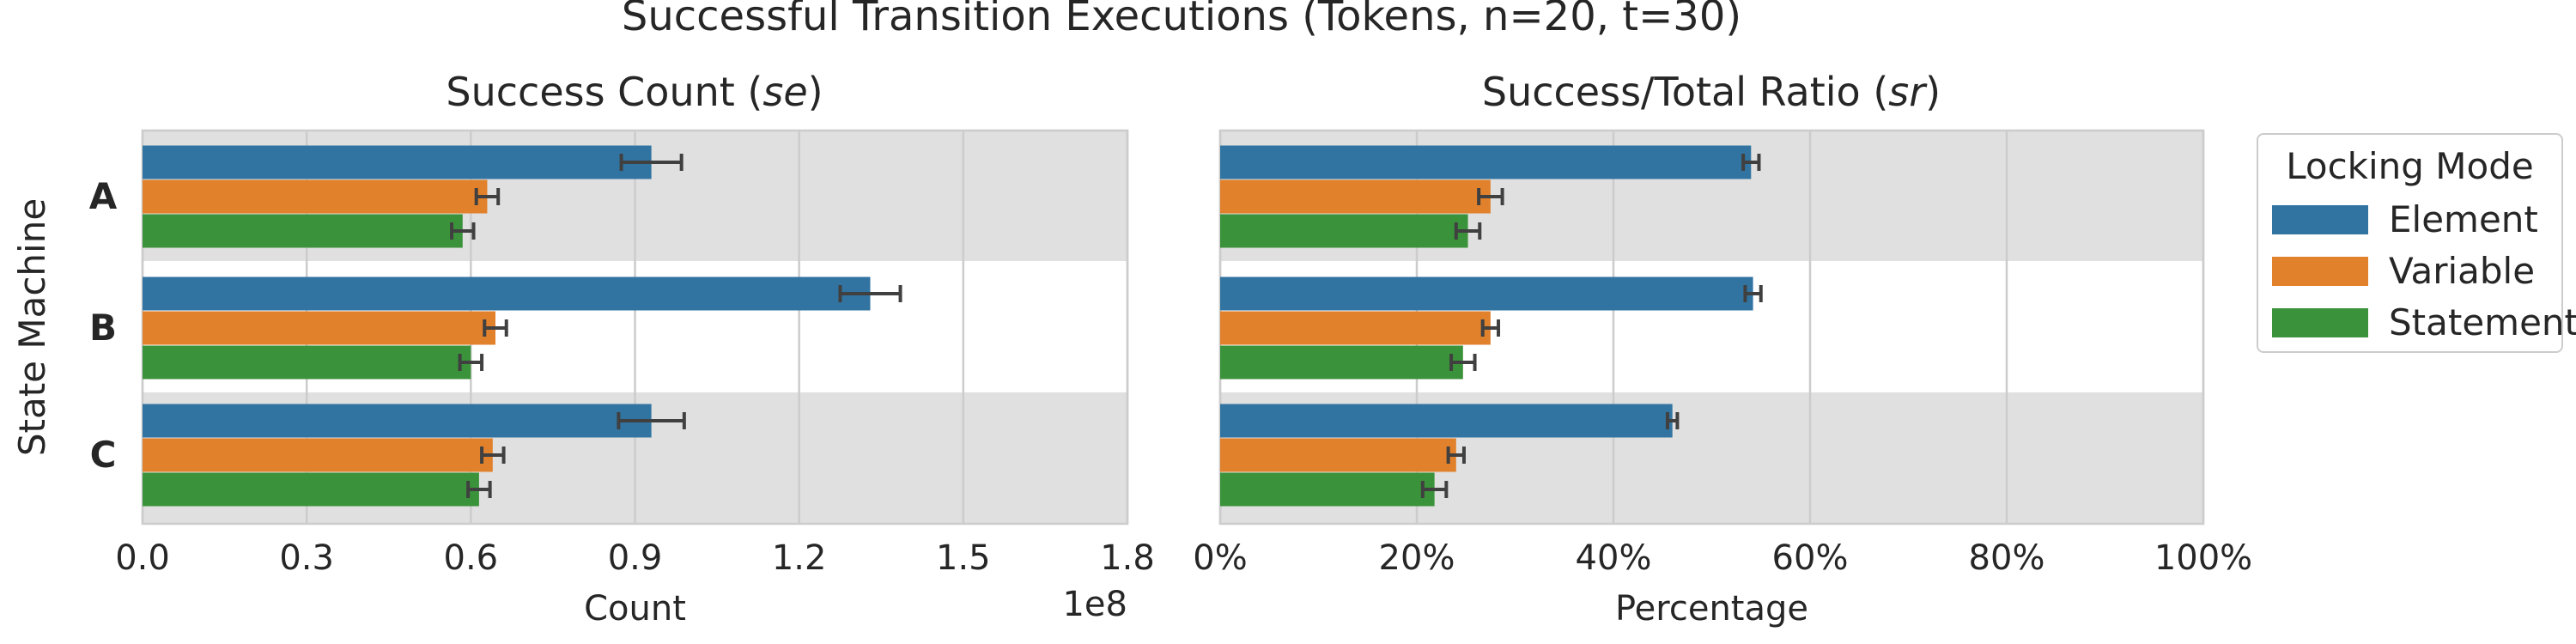  What do you see at coordinates (2416, 243) in the screenshot?
I see `legend: Locking Mode Element Variable Statement` at bounding box center [2416, 243].